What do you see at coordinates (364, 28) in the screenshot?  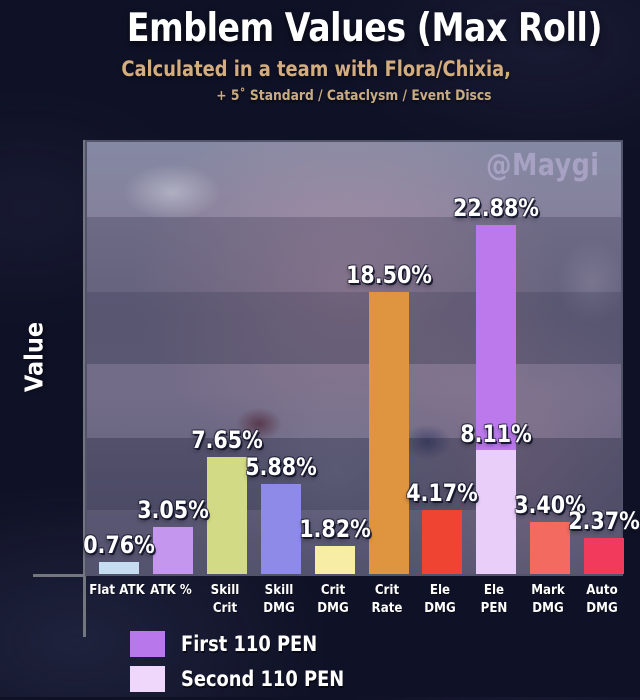 I see `chart-title-text: Emblem Values (Max Roll)` at bounding box center [364, 28].